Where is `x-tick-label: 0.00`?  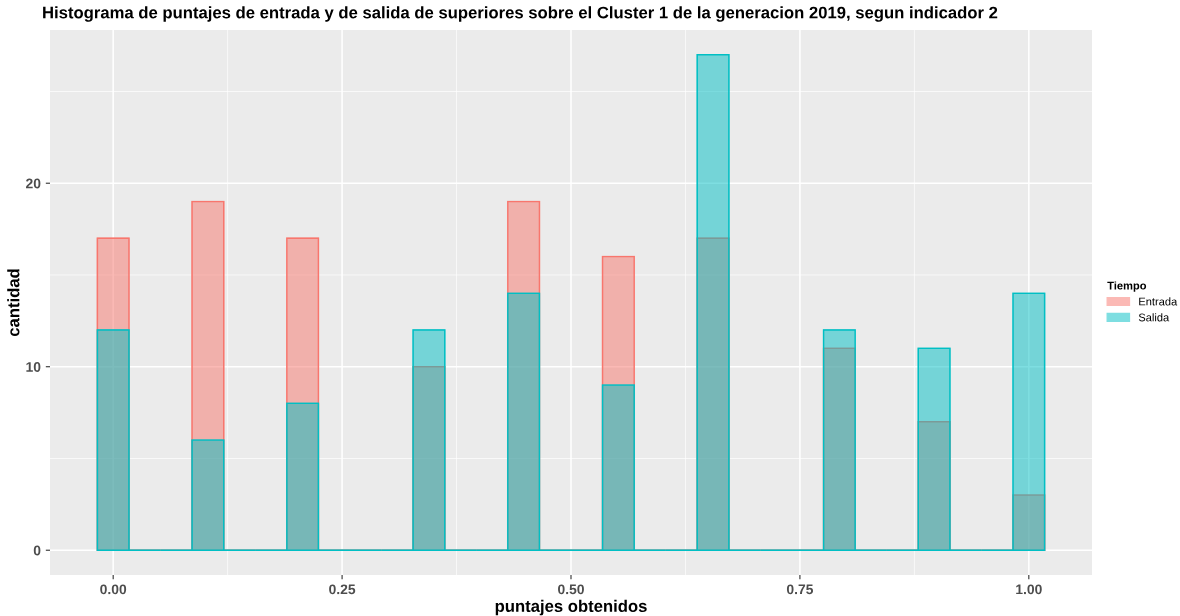
x-tick-label: 0.00 is located at coordinates (113, 589).